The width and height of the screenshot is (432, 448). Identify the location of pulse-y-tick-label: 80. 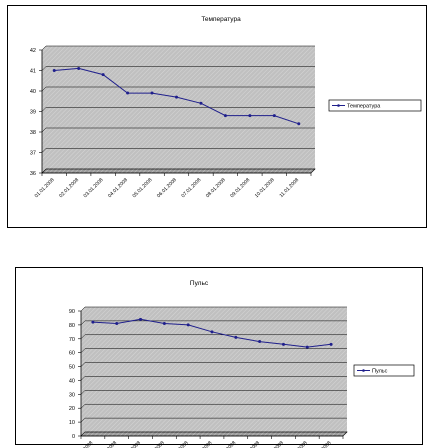
(72, 326).